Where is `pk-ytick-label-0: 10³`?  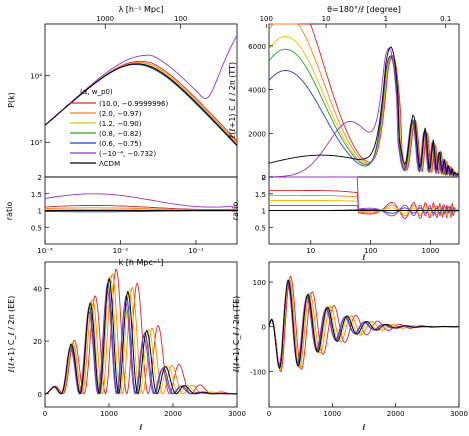 pk-ytick-label-0: 10³ is located at coordinates (36, 143).